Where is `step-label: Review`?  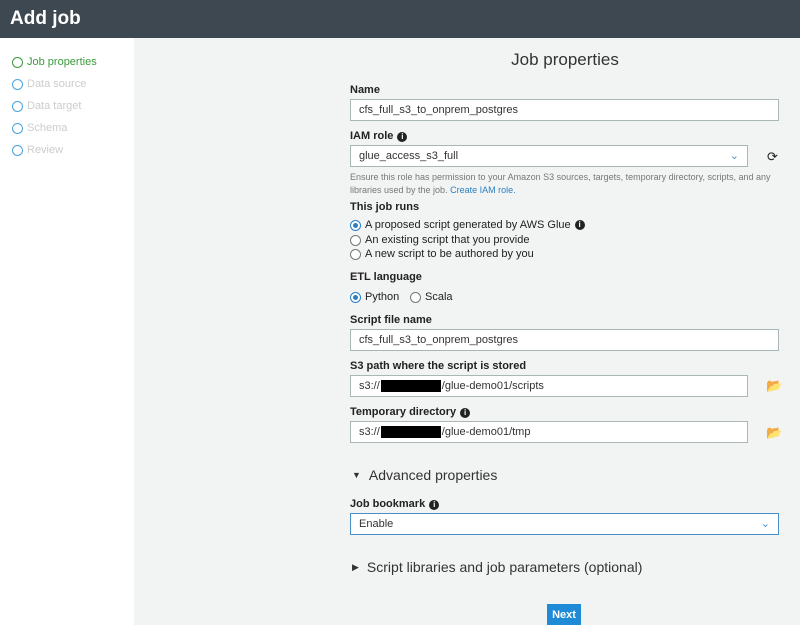 step-label: Review is located at coordinates (45, 150).